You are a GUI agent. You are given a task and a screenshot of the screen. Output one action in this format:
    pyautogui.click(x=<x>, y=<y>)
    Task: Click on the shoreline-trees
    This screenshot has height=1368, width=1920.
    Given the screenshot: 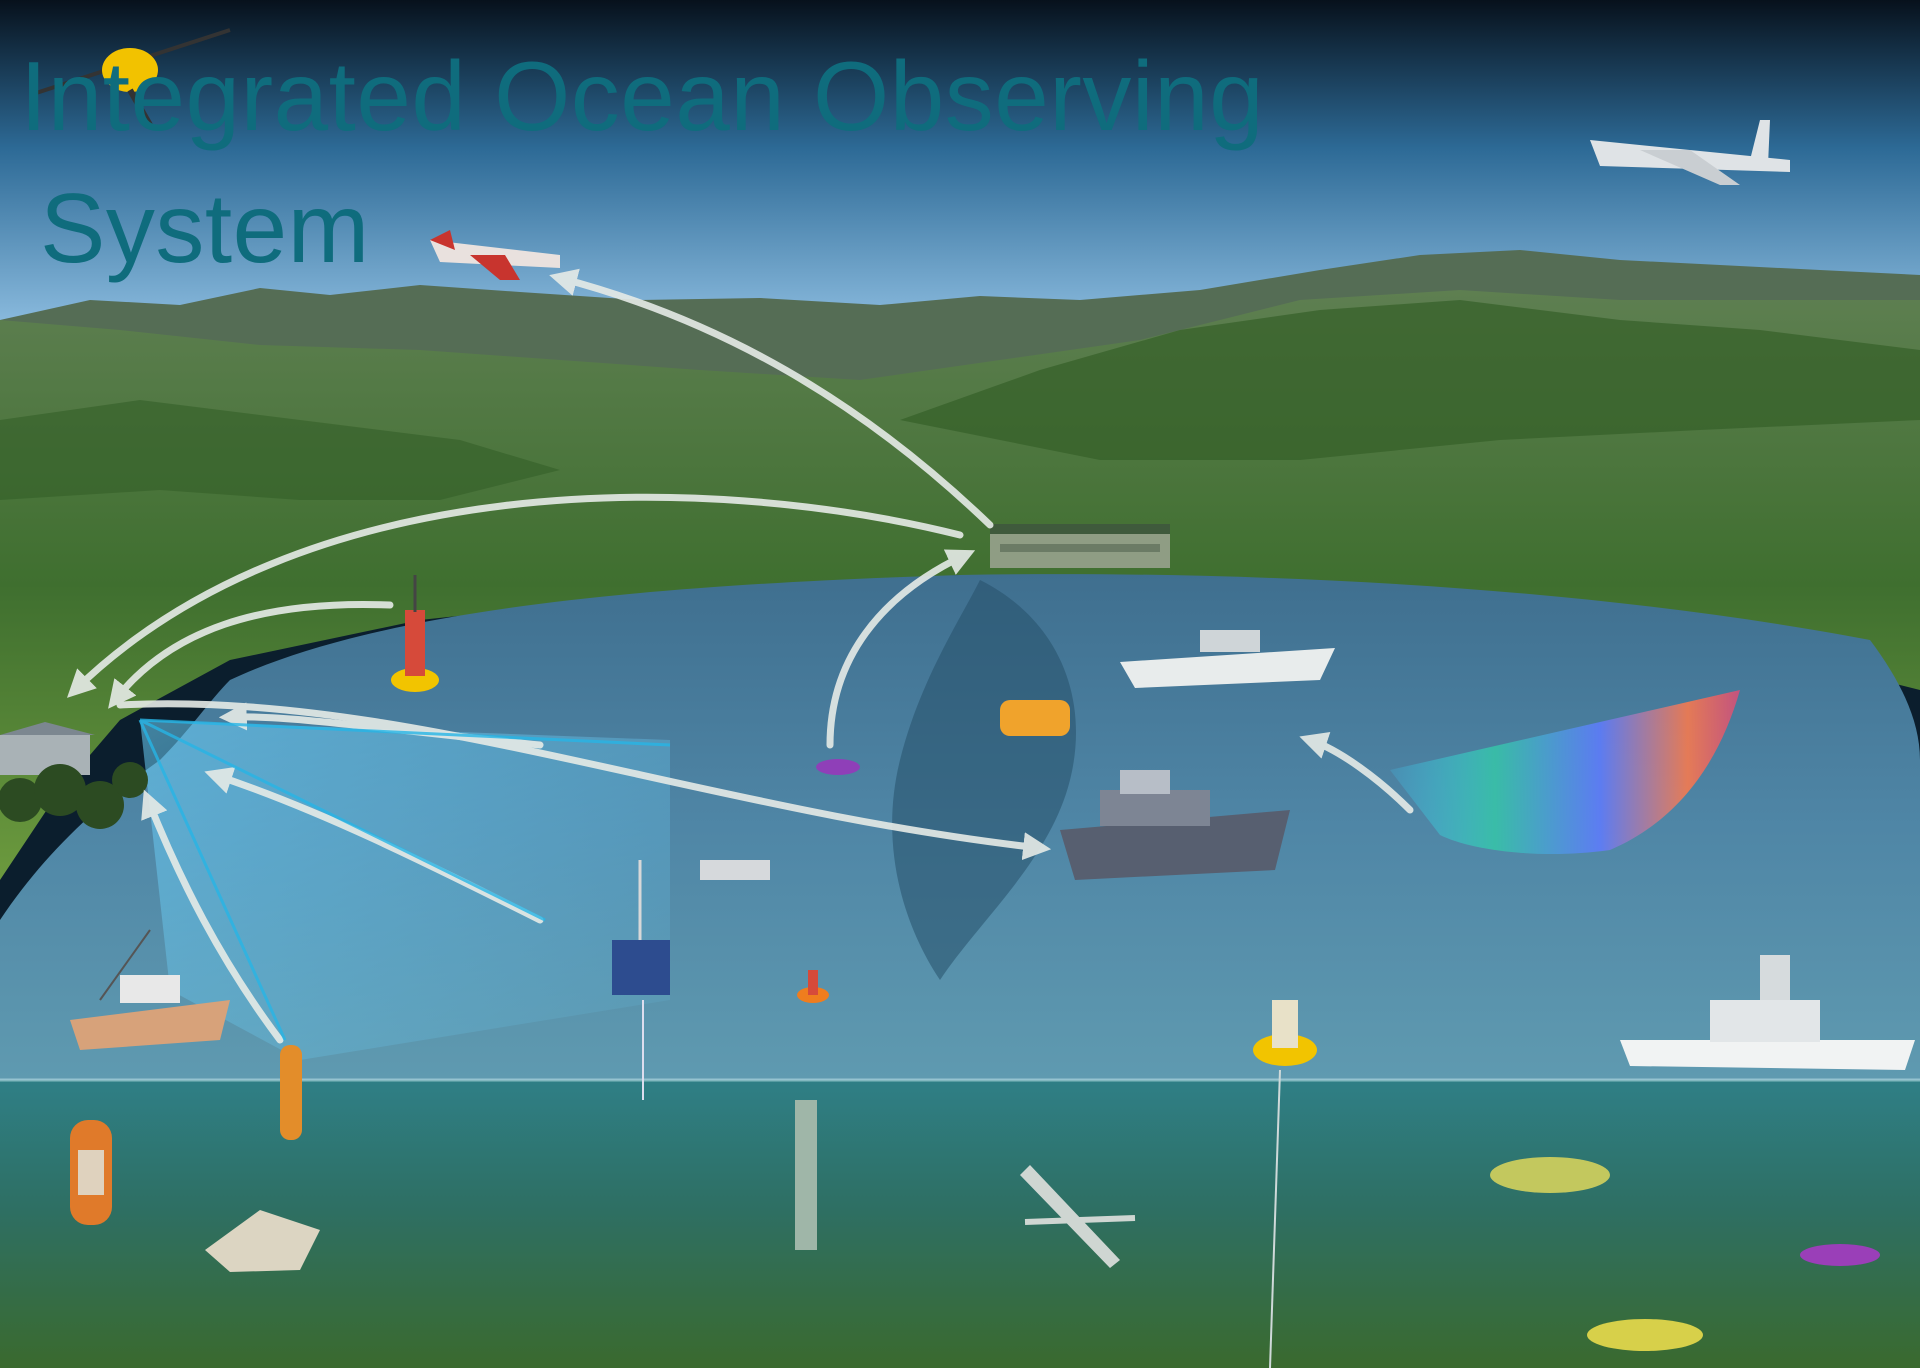 What is the action you would take?
    pyautogui.click(x=74, y=795)
    